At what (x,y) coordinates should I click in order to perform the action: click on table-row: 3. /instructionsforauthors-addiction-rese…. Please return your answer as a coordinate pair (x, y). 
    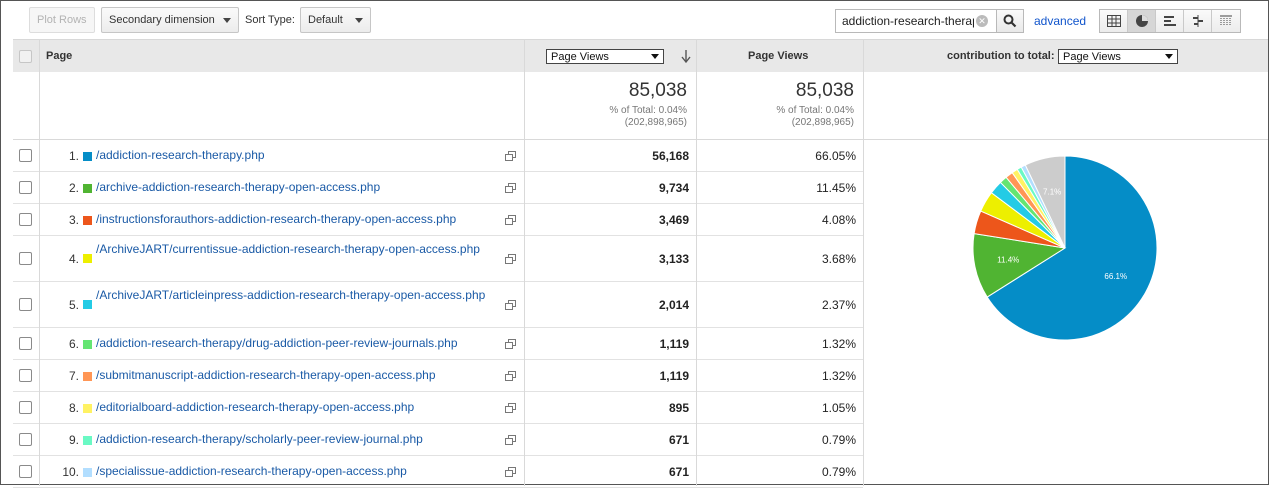
    Looking at the image, I should click on (438, 220).